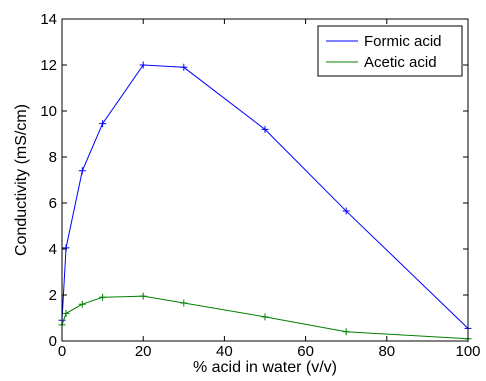 The image size is (486, 381). Describe the element at coordinates (48, 111) in the screenshot. I see `y-tick-label: 10` at that location.